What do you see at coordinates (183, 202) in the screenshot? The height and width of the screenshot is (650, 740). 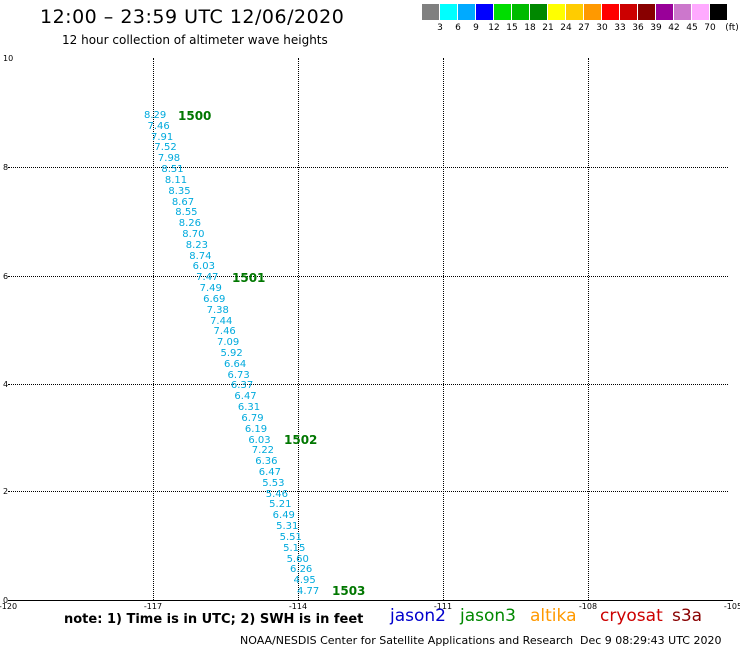 I see `swh-value: 8.67` at bounding box center [183, 202].